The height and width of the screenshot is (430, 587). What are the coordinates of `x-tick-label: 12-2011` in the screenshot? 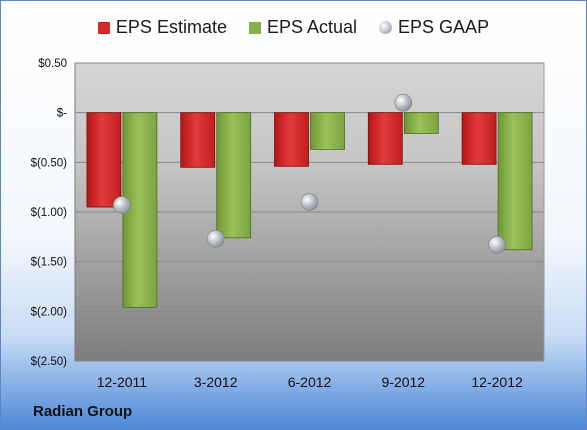 It's located at (122, 382).